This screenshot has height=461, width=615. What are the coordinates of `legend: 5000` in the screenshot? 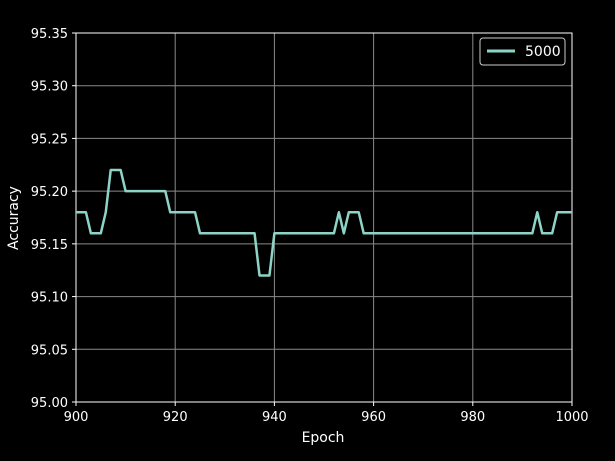 It's located at (522, 51).